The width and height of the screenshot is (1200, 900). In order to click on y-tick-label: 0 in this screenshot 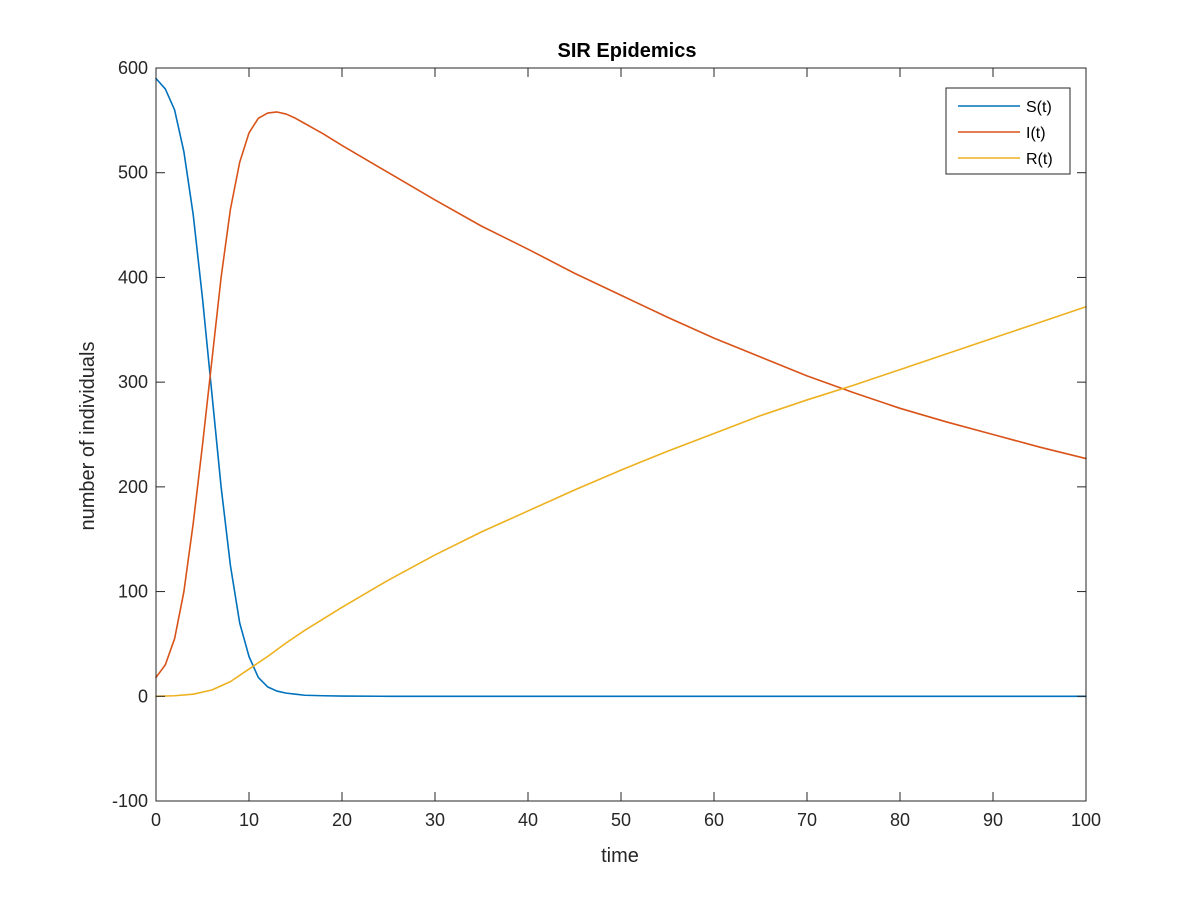, I will do `click(143, 696)`.